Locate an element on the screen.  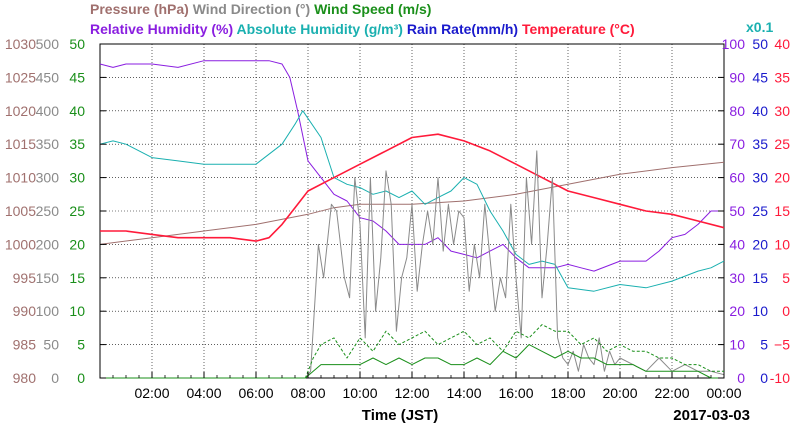
y-tick-label-humidity: 20 is located at coordinates (737, 311).